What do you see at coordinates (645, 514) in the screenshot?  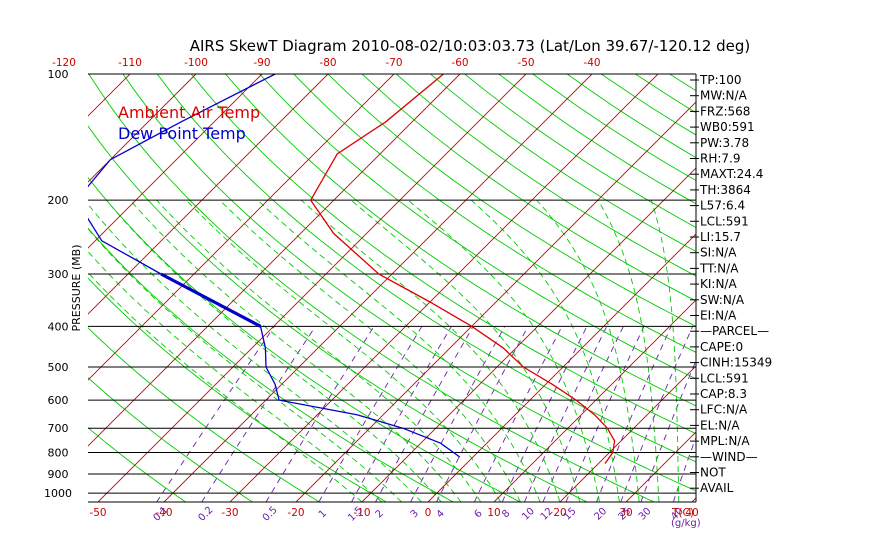 I see `mixing-ratio-tick-label: 30` at bounding box center [645, 514].